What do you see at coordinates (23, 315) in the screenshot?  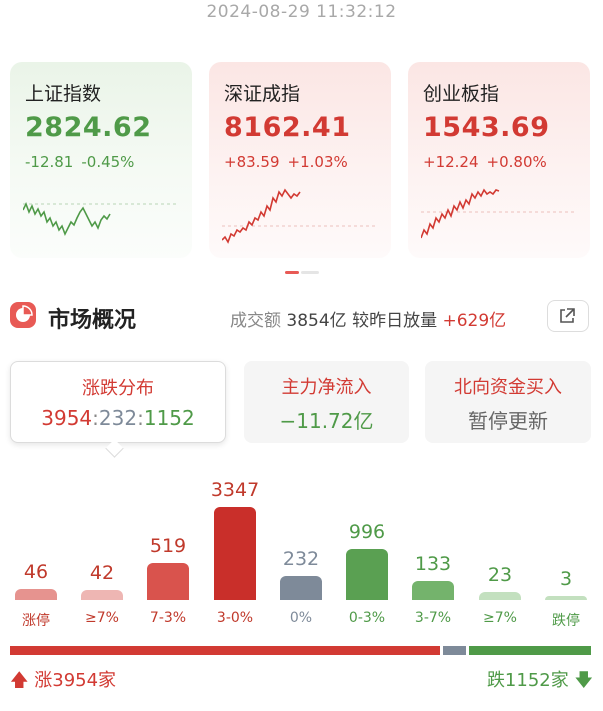 I see `pie-chart-icon` at bounding box center [23, 315].